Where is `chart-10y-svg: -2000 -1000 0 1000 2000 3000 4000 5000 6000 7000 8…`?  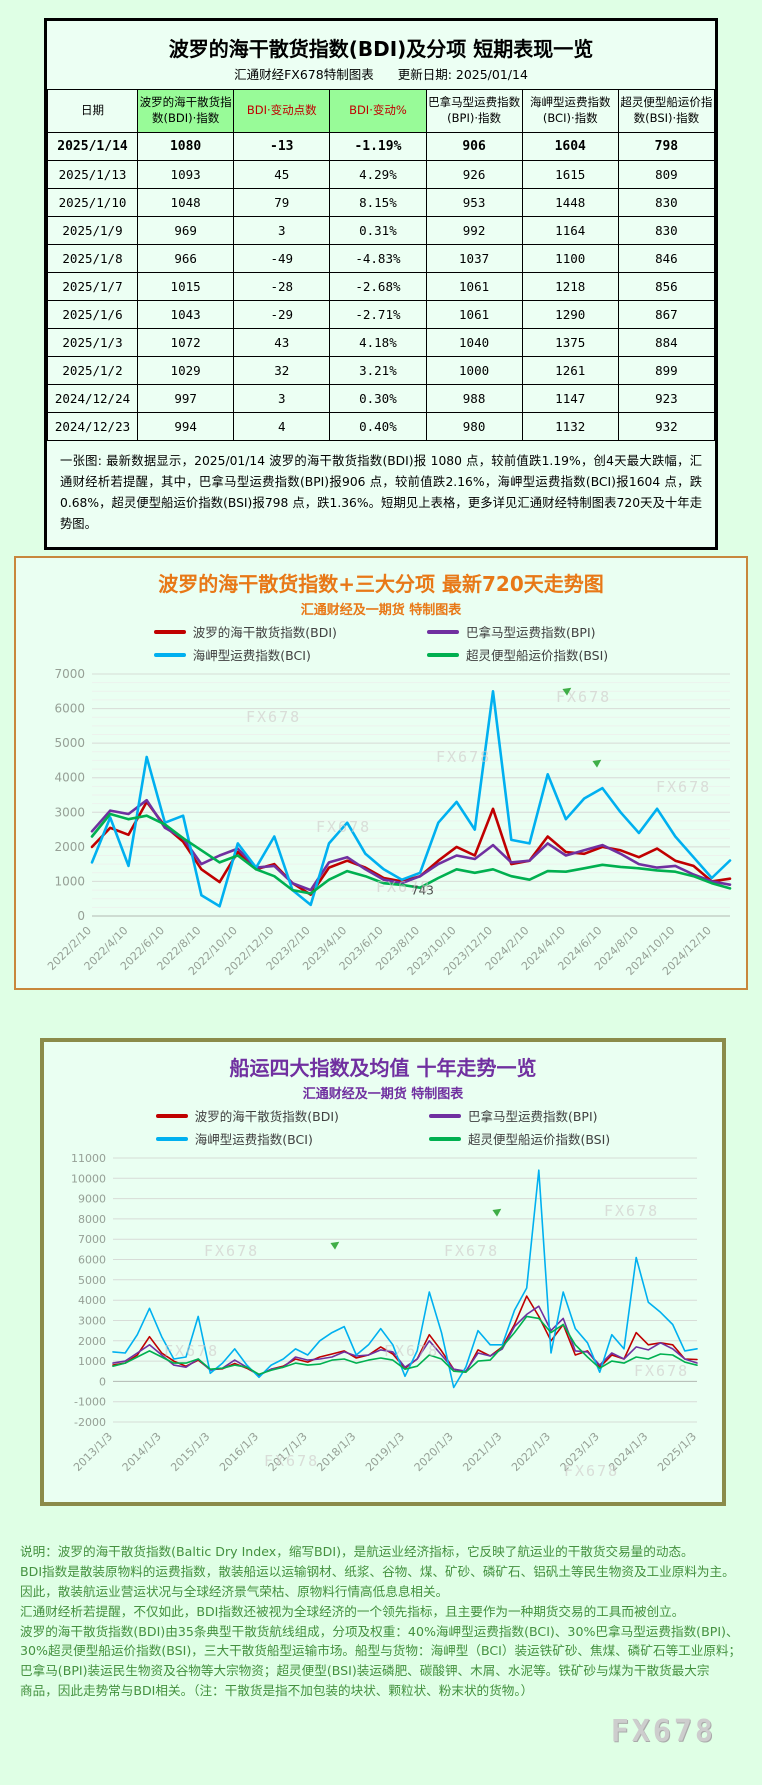
chart-10y-svg: -2000 -1000 0 1000 2000 3000 4000 5000 6000 7000 8… is located at coordinates (385, 1313).